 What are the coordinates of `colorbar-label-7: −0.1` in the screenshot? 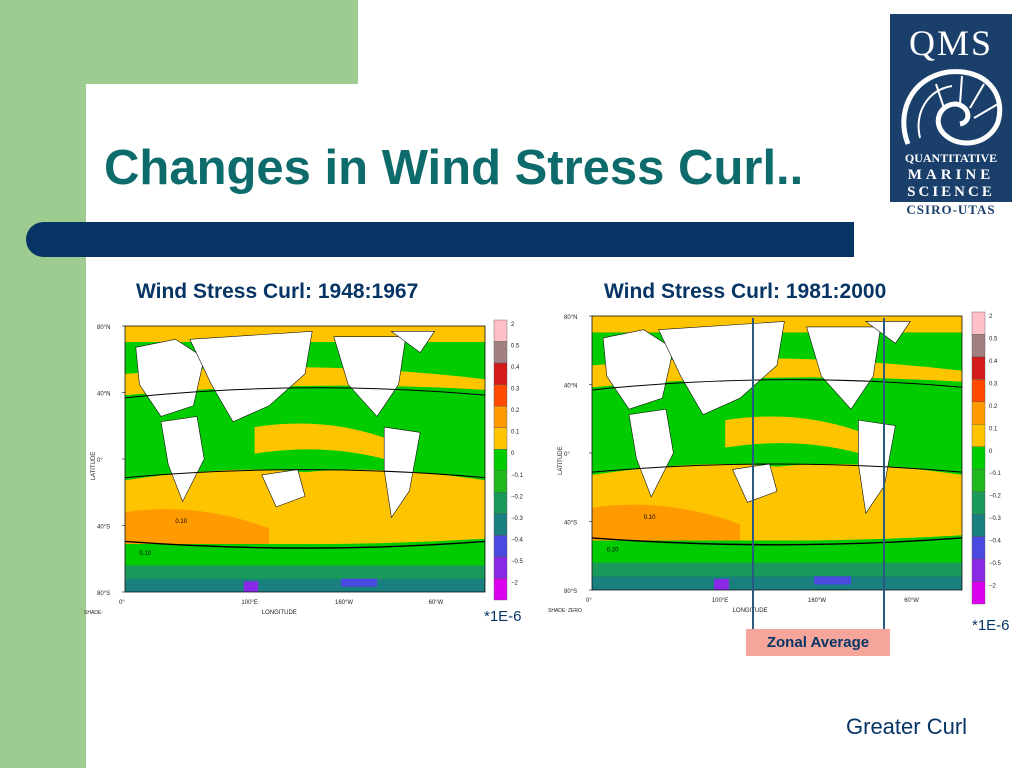 It's located at (517, 476).